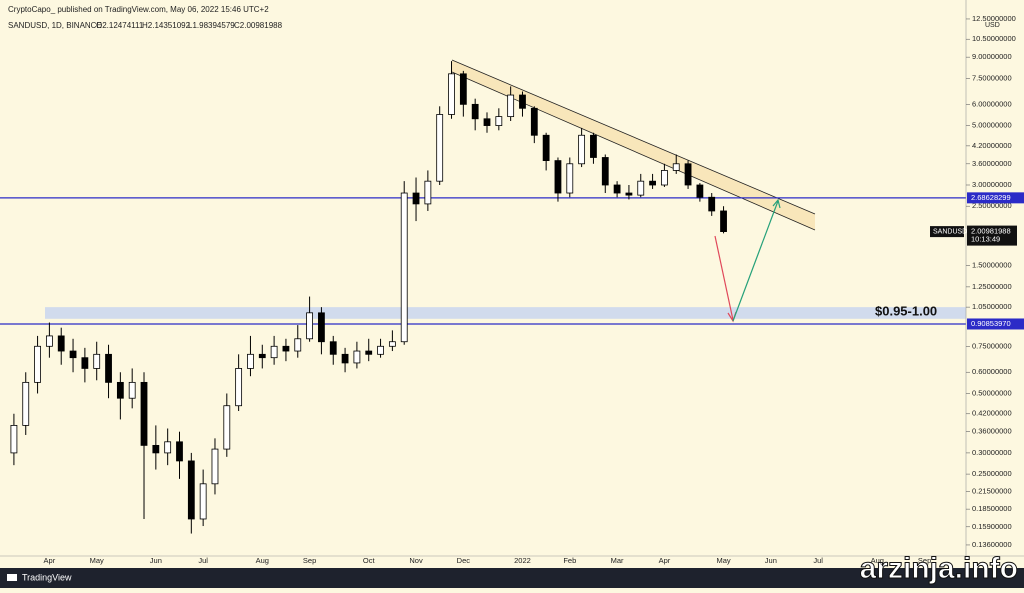  I want to click on y-tick-label: 0.18500000, so click(992, 508).